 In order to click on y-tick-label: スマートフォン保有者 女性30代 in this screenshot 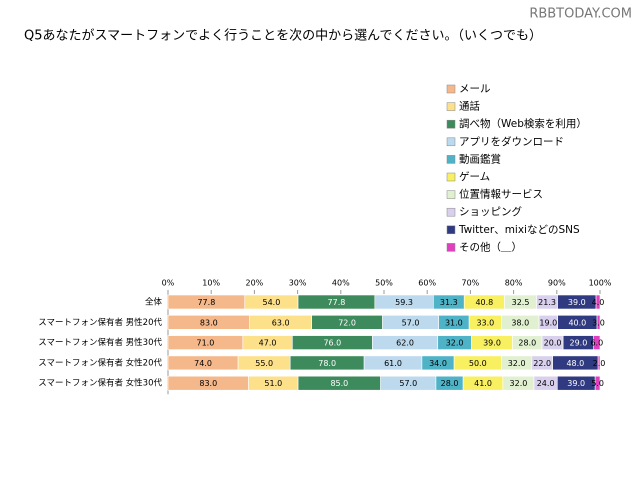, I will do `click(100, 383)`.